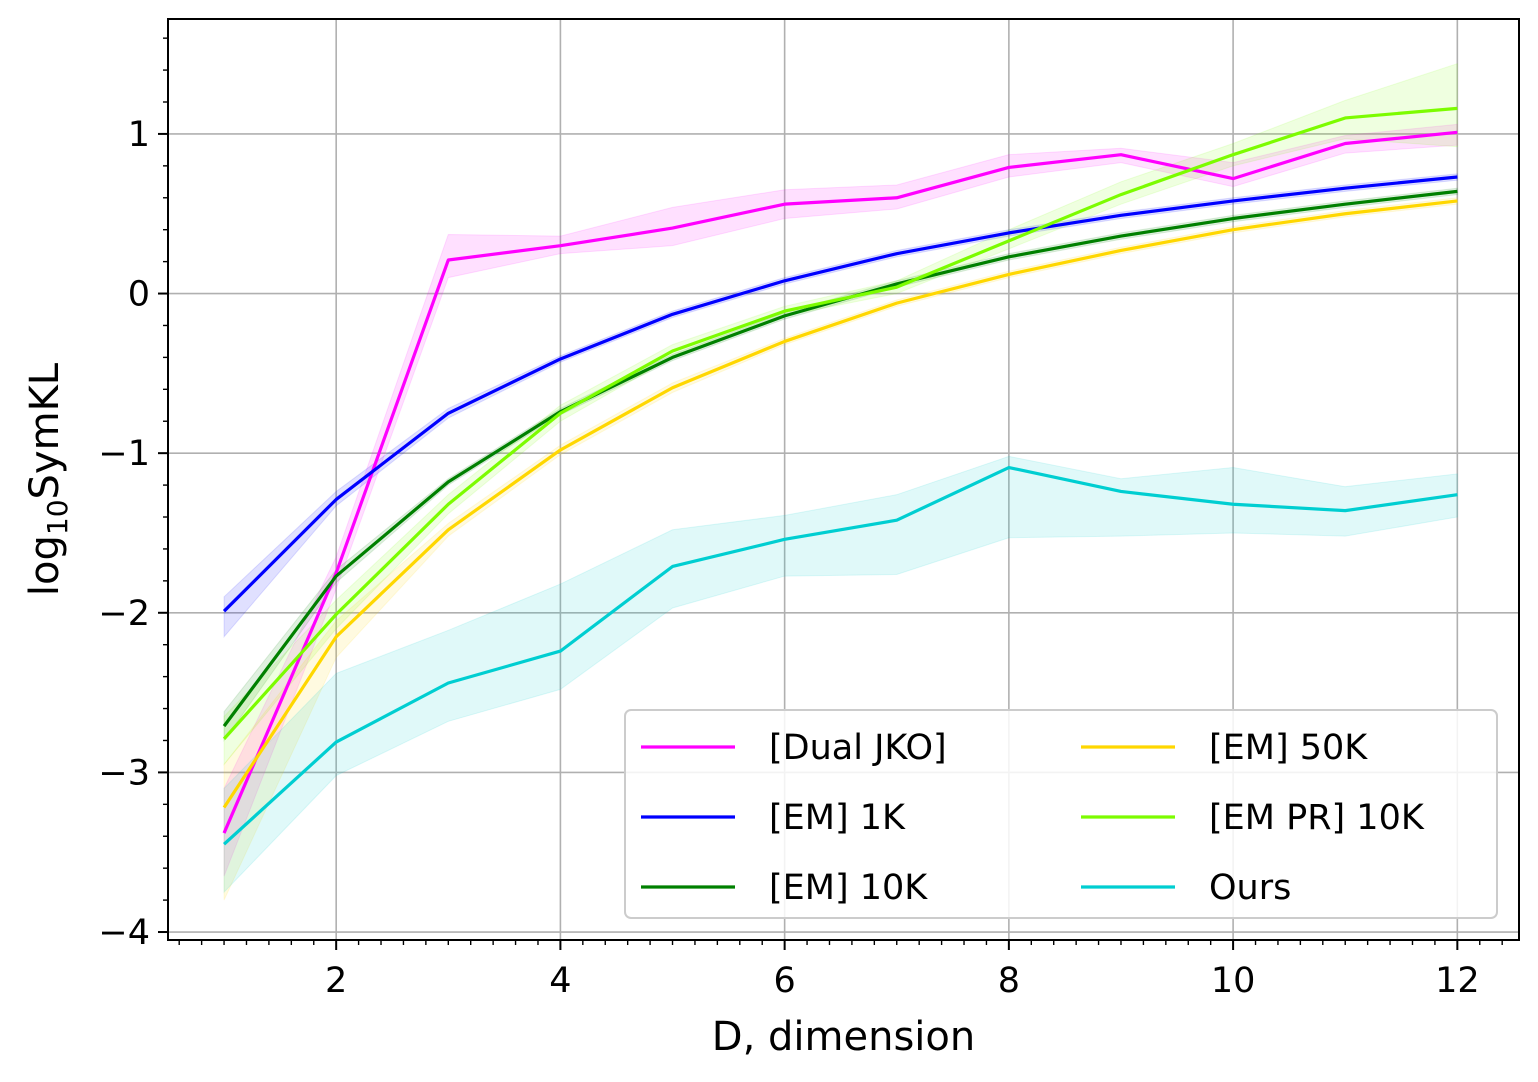 This screenshot has height=1082, width=1538. I want to click on y-tick-label: 0, so click(139, 295).